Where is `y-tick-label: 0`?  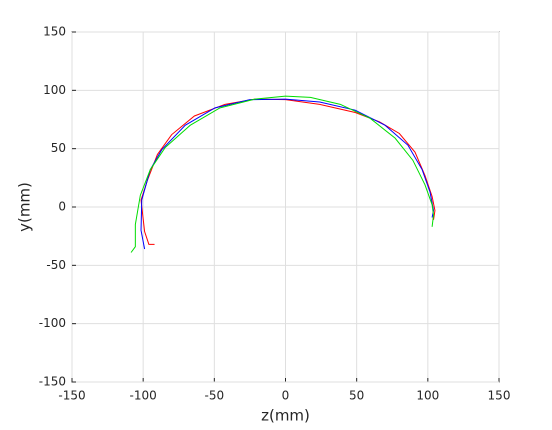
y-tick-label: 0 is located at coordinates (62, 207).